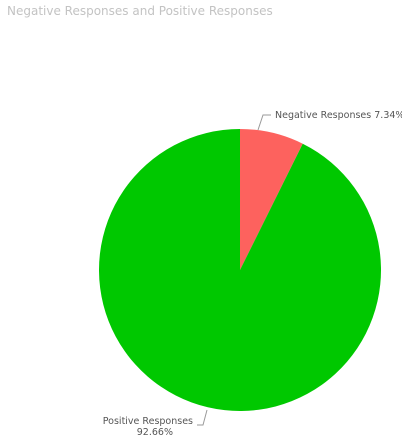 This screenshot has height=439, width=402. I want to click on negative-responses-slice, so click(271, 199).